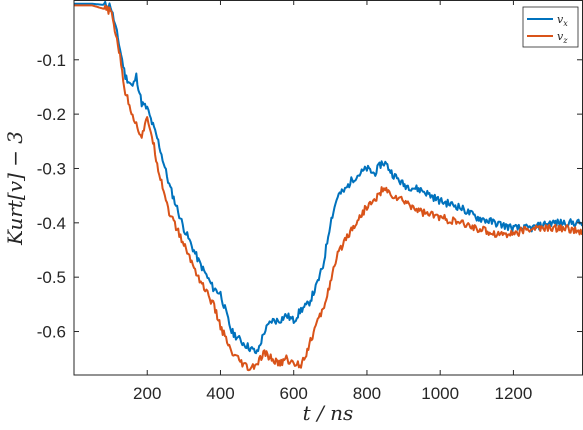  Describe the element at coordinates (147, 393) in the screenshot. I see `x-tick-label: 200` at that location.